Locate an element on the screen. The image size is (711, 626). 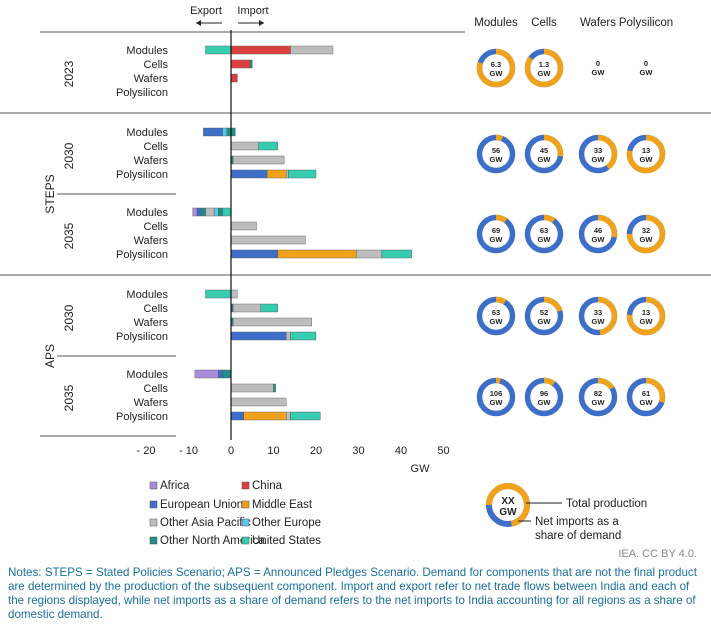
legend-label: Other Asia Pacific is located at coordinates (205, 523).